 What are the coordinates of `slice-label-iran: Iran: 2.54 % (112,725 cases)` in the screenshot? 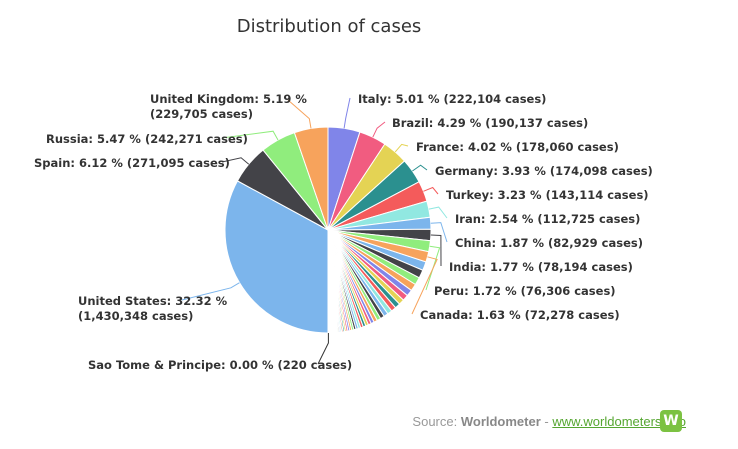 It's located at (547, 219).